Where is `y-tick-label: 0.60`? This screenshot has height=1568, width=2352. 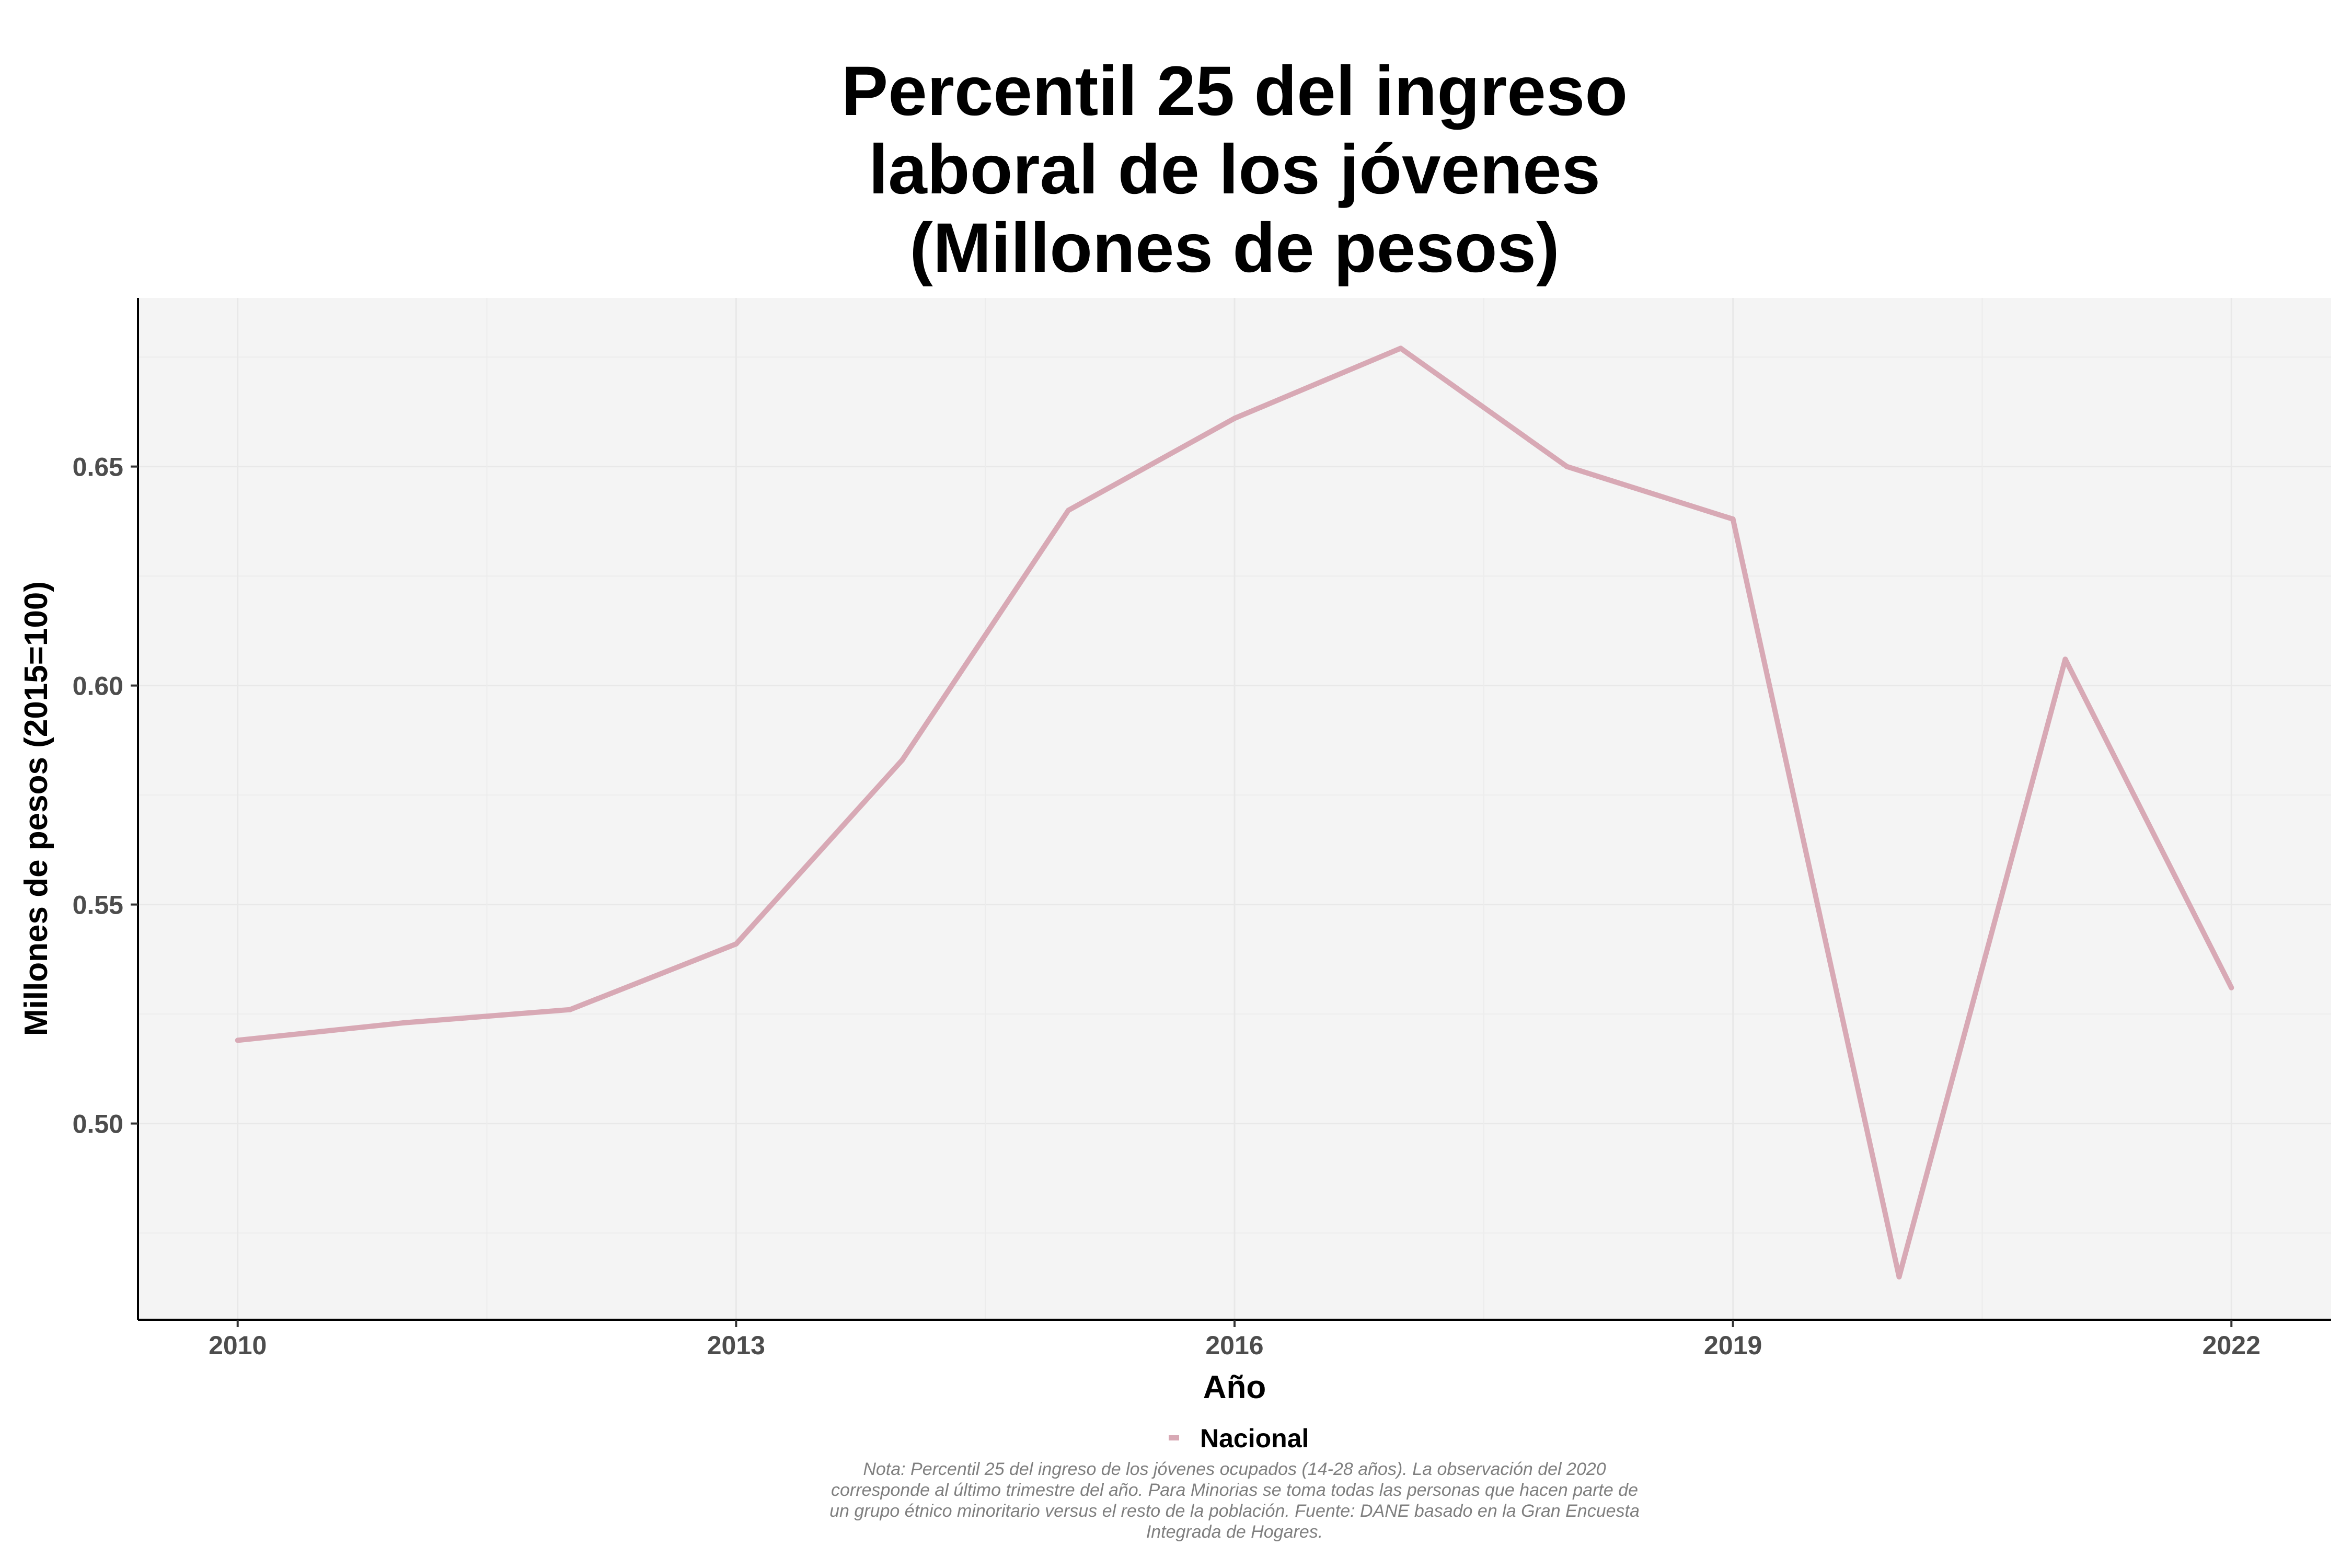
y-tick-label: 0.60 is located at coordinates (98, 686).